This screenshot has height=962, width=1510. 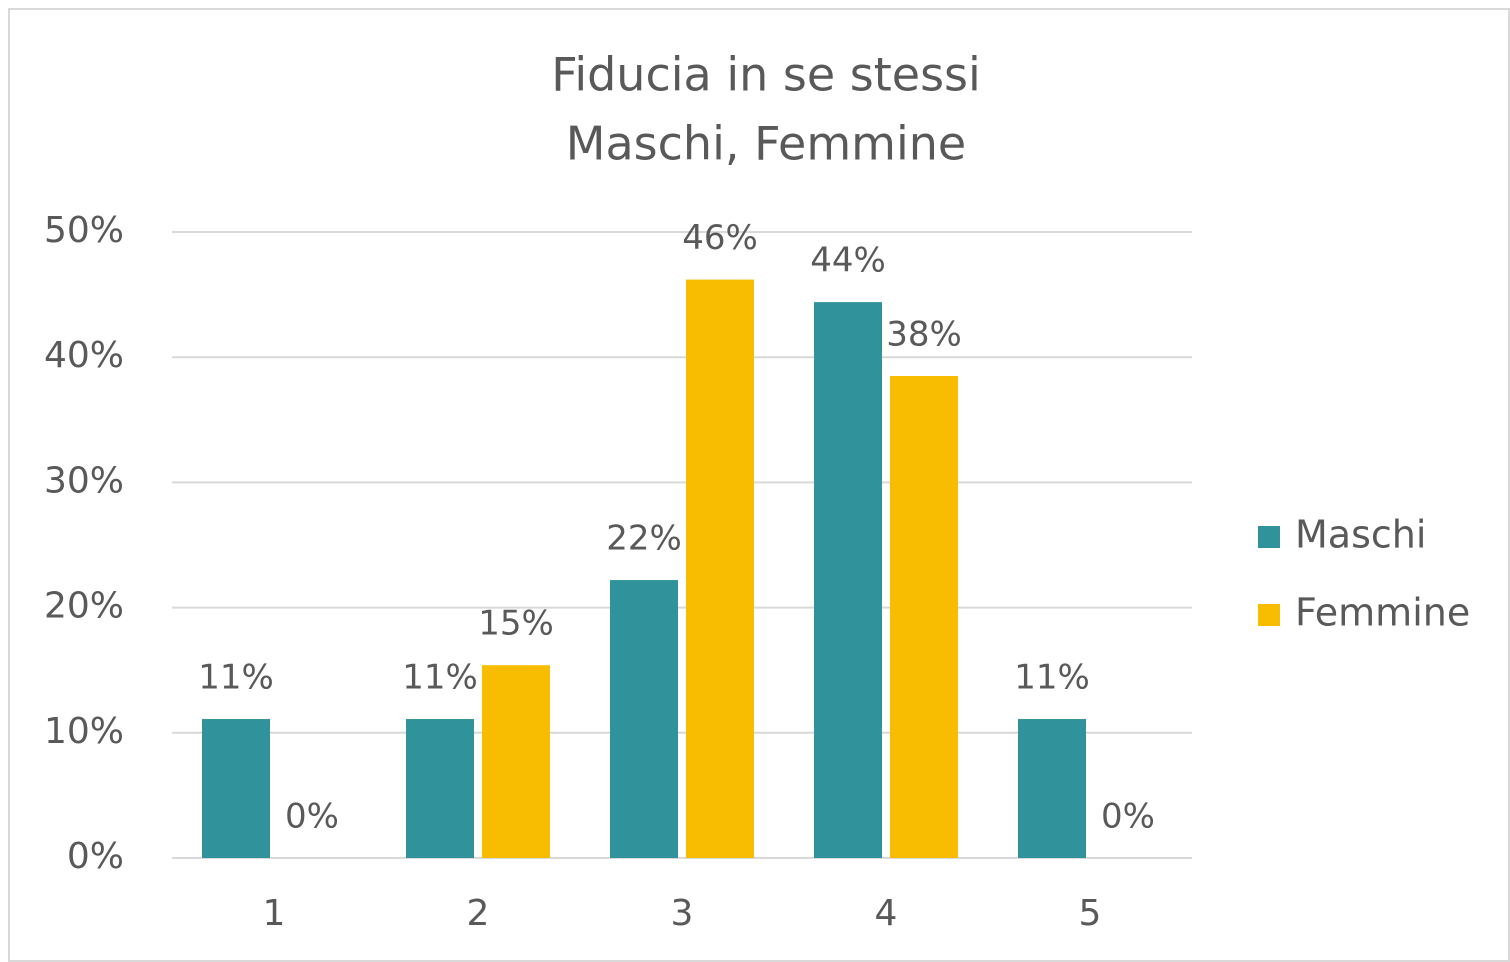 I want to click on y-tick-label: 40%, so click(x=84, y=355).